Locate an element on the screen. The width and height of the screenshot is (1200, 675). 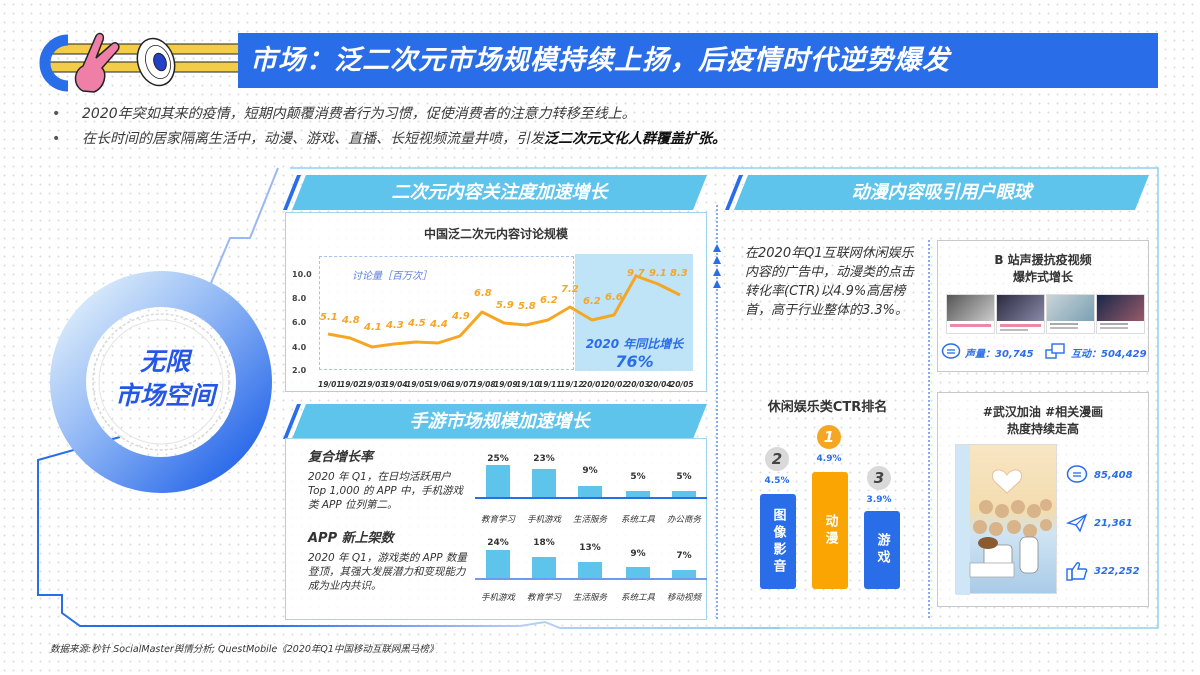
point-label: 7.2 is located at coordinates (570, 289).